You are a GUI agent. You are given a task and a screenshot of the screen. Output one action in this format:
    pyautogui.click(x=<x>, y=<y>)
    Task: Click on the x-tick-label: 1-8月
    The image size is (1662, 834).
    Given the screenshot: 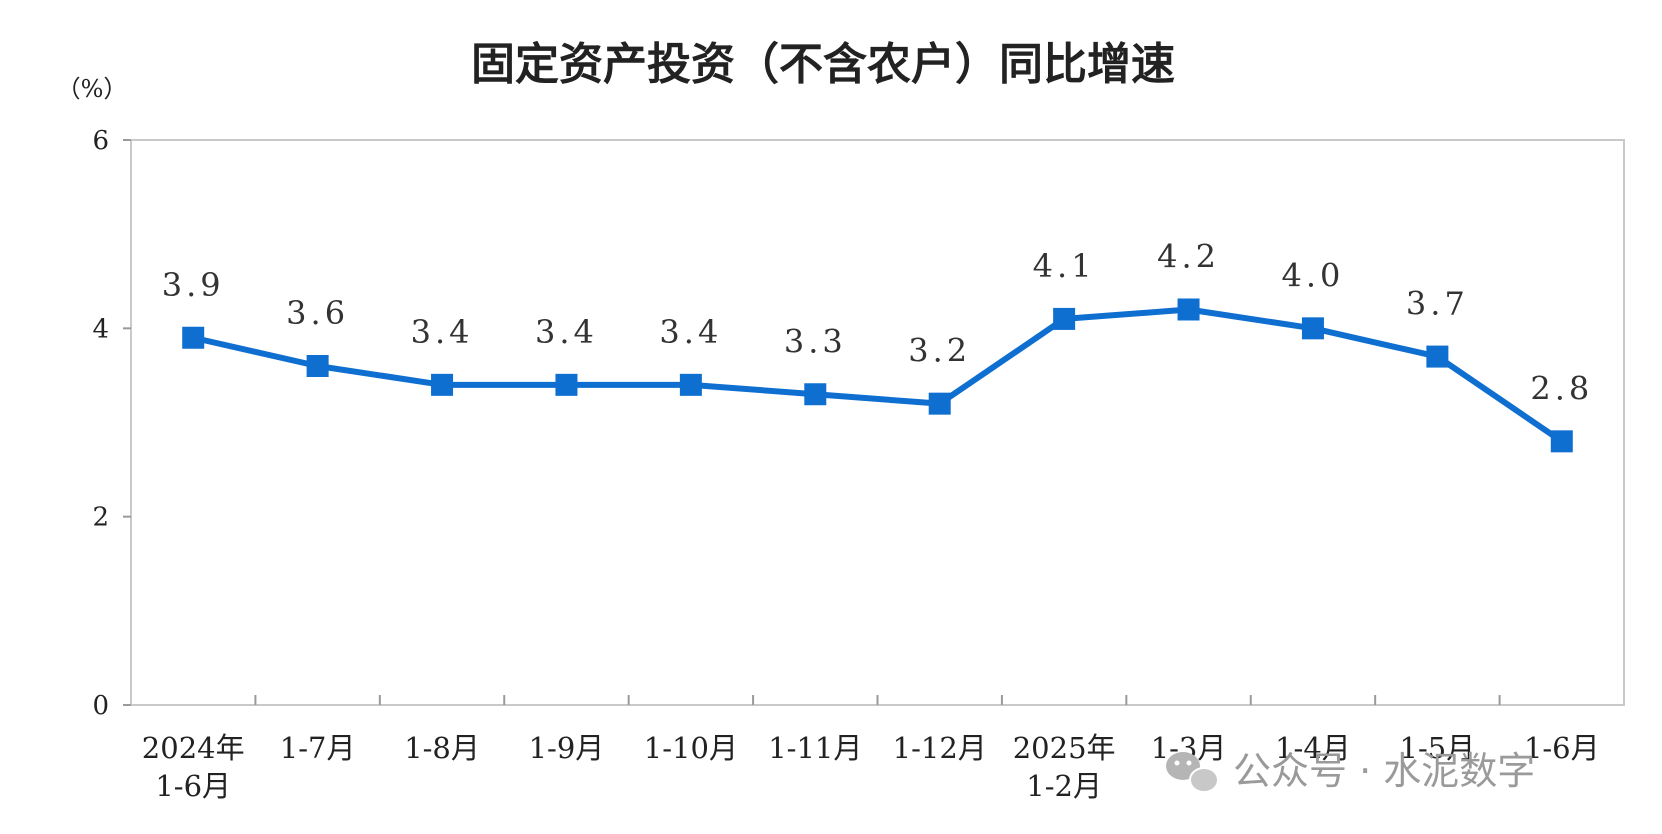 What is the action you would take?
    pyautogui.click(x=442, y=748)
    